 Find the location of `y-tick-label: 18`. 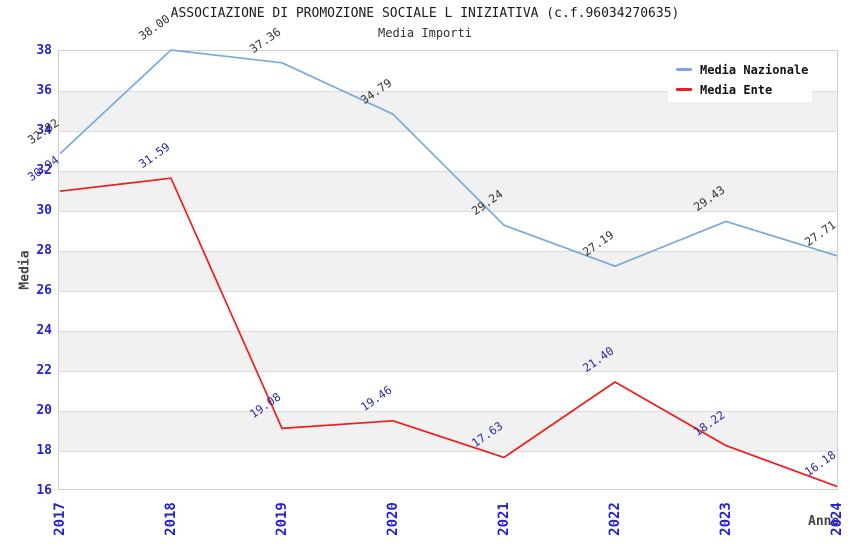

y-tick-label: 18 is located at coordinates (44, 450).